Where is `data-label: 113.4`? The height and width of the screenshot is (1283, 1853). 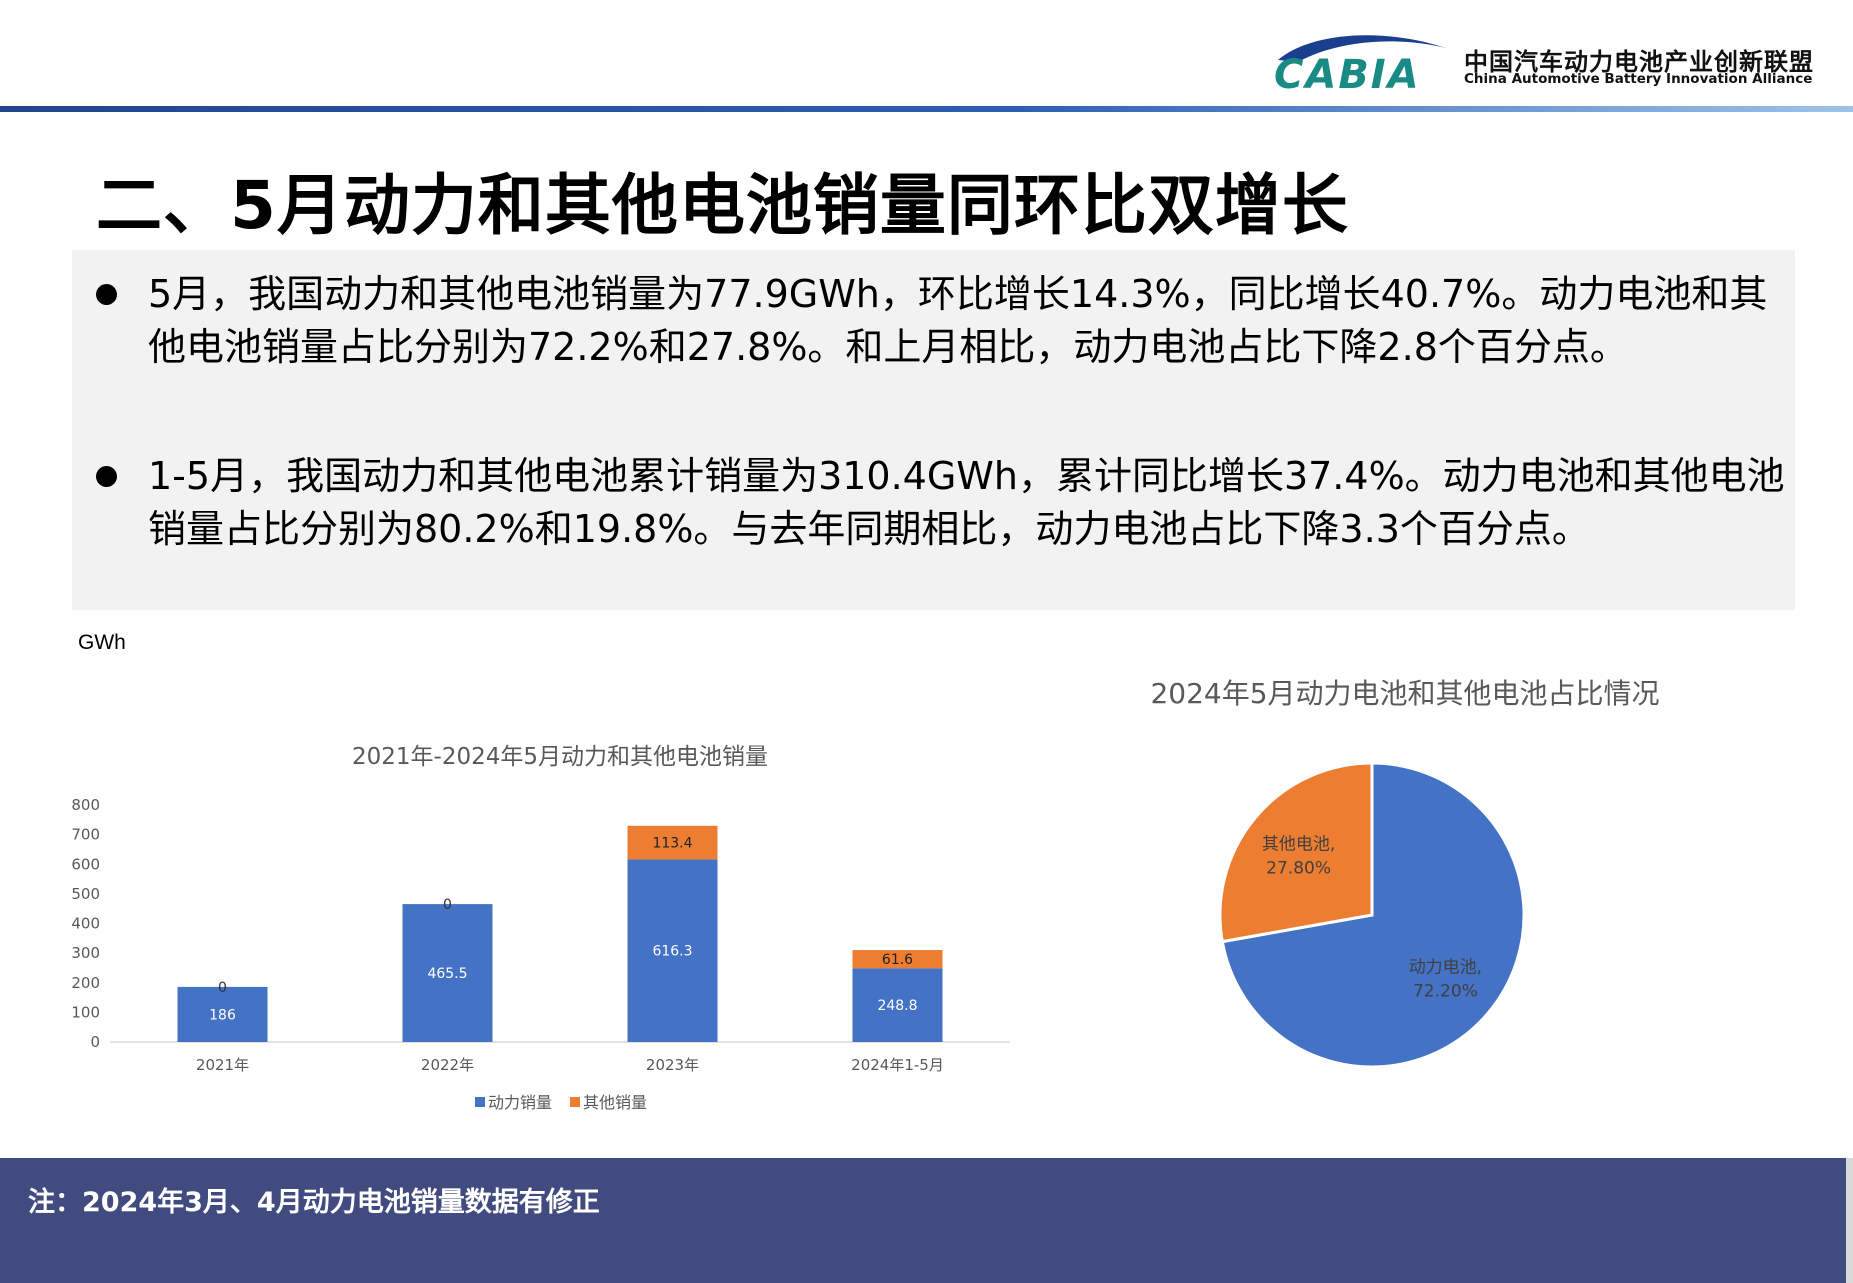
data-label: 113.4 is located at coordinates (672, 844).